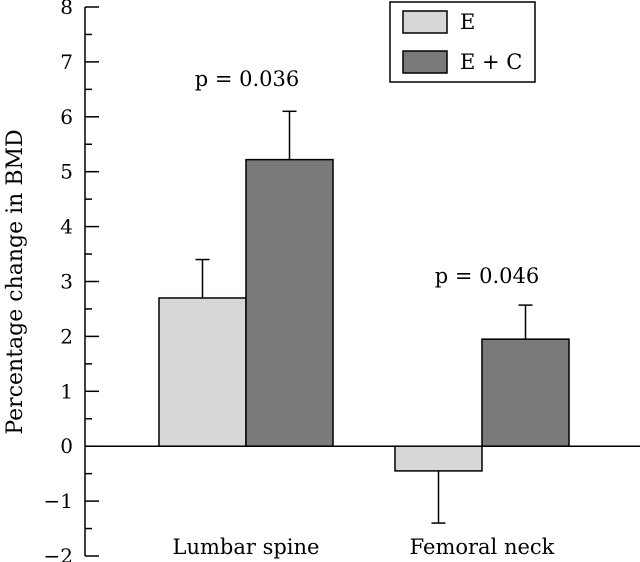  I want to click on category-labels: Lumbar spine Femoral neck, so click(364, 547).